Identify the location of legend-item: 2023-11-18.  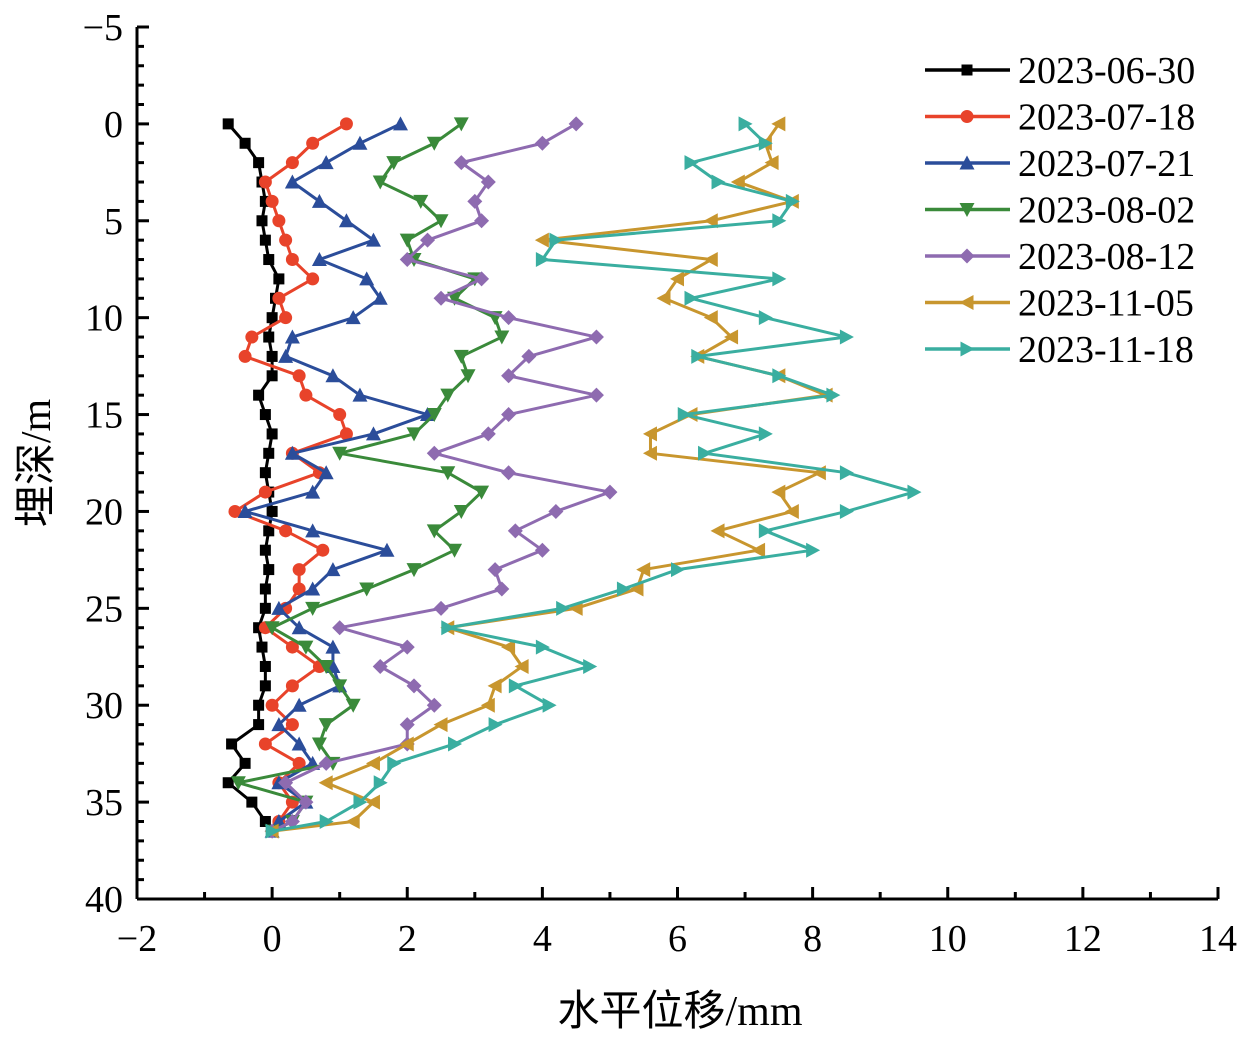
(1059, 350).